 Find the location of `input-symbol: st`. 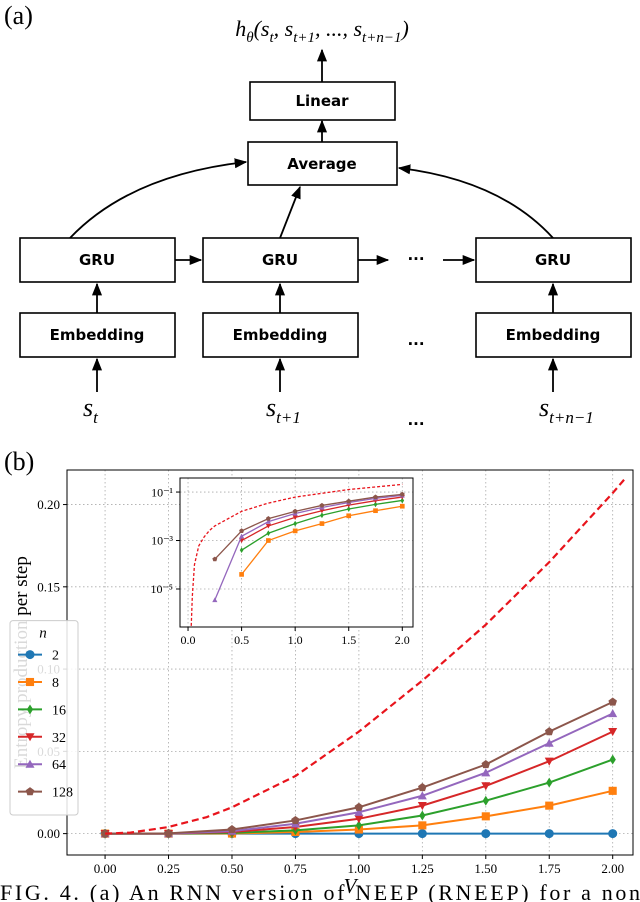

input-symbol: st is located at coordinates (91, 410).